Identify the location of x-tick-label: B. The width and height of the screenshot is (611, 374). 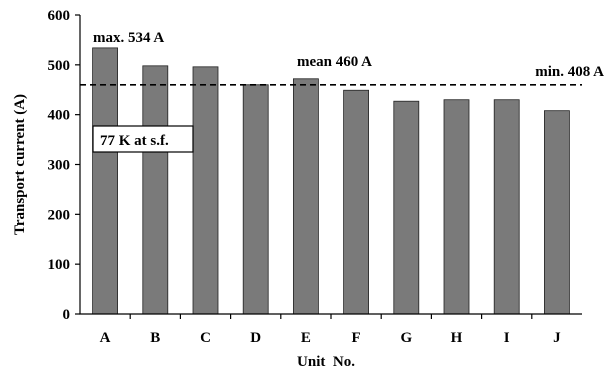
(155, 338).